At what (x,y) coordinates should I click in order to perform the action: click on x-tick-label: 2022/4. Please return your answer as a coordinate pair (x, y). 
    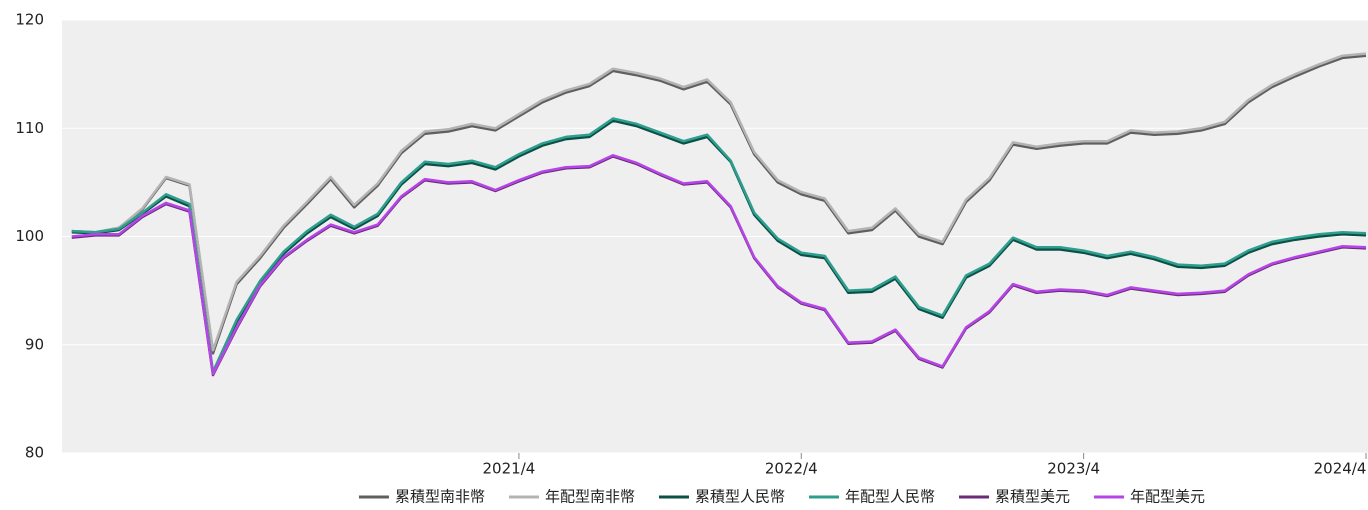
    Looking at the image, I should click on (791, 469).